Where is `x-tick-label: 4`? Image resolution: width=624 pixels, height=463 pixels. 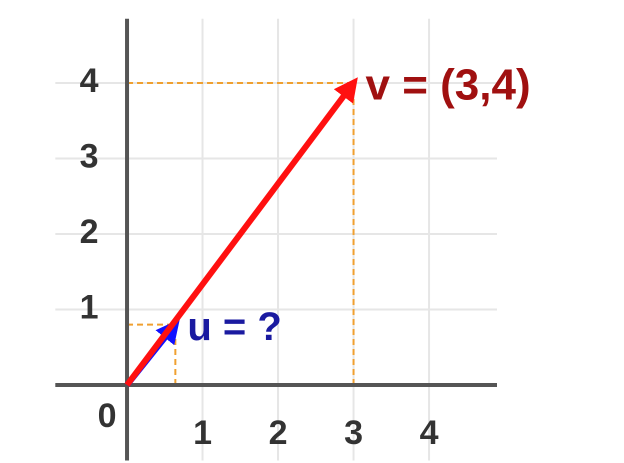
x-tick-label: 4 is located at coordinates (429, 433).